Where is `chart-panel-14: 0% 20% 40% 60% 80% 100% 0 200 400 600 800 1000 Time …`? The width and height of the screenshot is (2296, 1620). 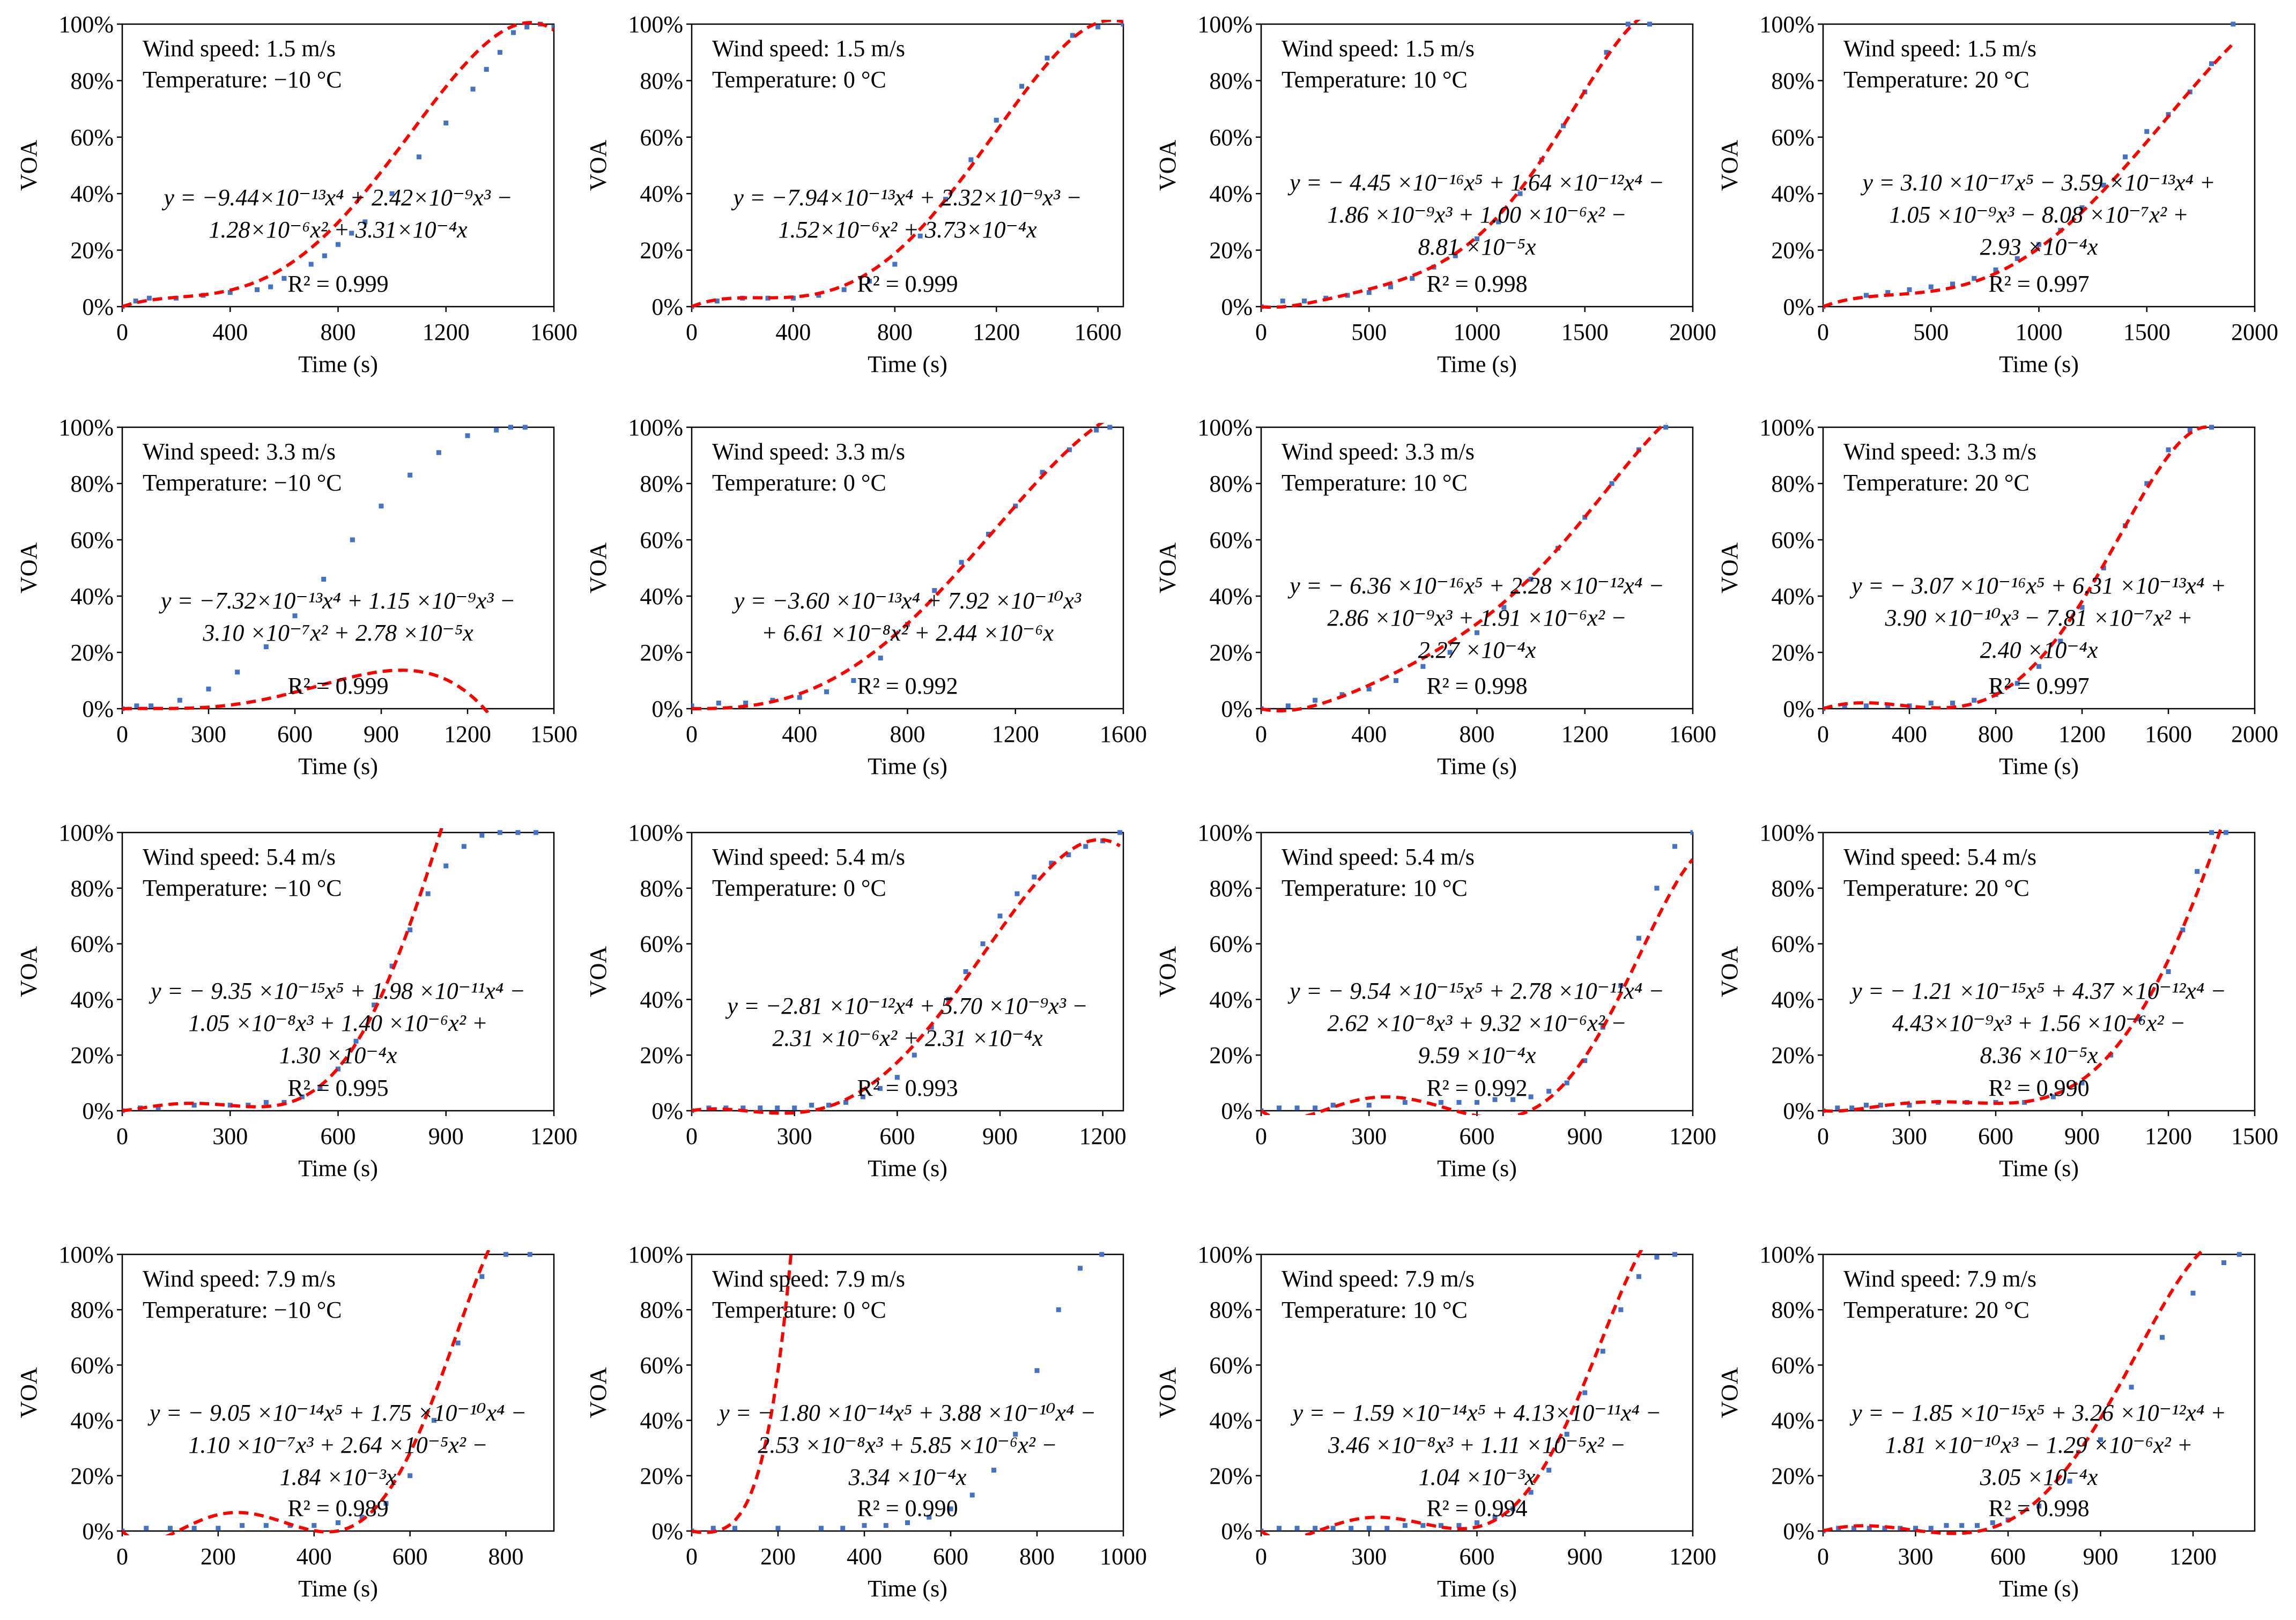
chart-panel-14: 0% 20% 40% 60% 80% 100% 0 200 400 600 800 1000 Time … is located at coordinates (866, 1422).